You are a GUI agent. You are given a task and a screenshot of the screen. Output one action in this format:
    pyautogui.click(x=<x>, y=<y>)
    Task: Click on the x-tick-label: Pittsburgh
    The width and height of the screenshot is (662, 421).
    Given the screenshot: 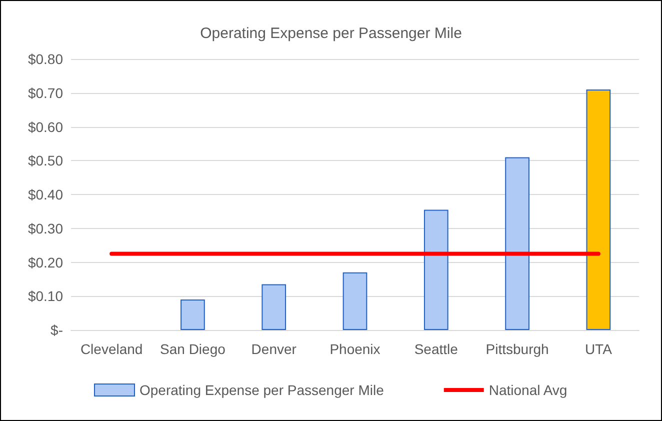 What is the action you would take?
    pyautogui.click(x=517, y=349)
    